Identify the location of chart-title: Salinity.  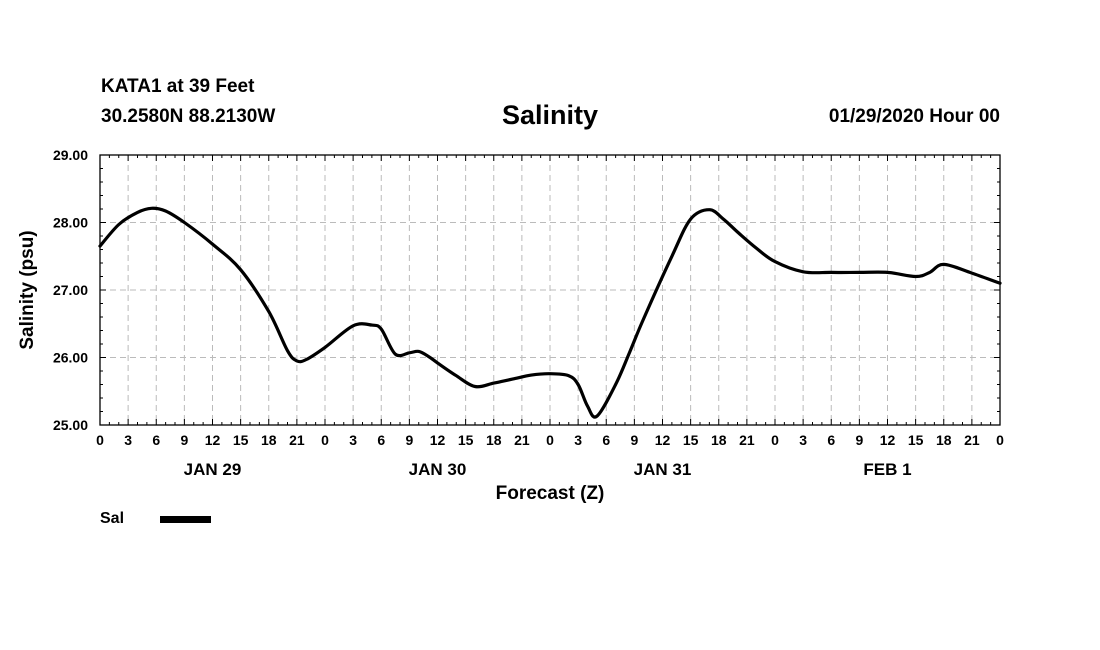
(550, 115).